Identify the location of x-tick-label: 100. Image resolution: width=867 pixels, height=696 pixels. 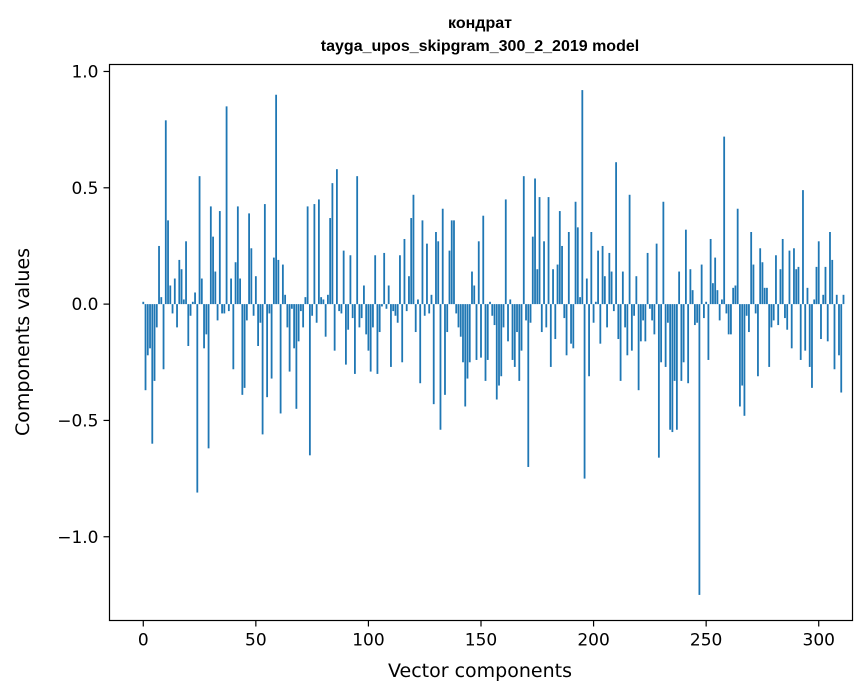
(368, 641).